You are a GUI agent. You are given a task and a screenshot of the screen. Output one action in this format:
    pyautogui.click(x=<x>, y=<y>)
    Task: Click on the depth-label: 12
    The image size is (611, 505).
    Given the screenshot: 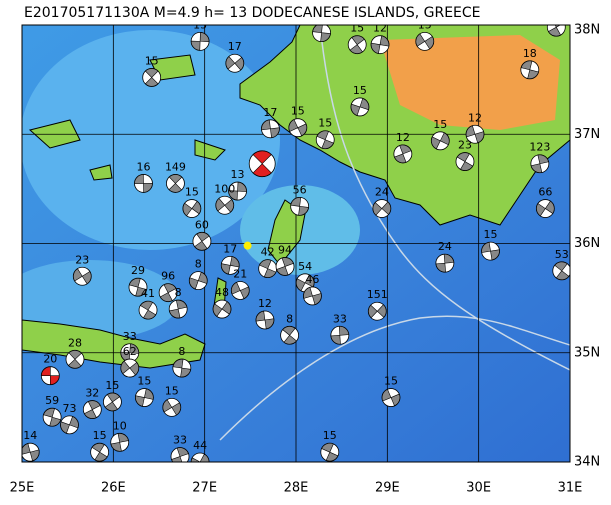 What is the action you would take?
    pyautogui.click(x=403, y=137)
    